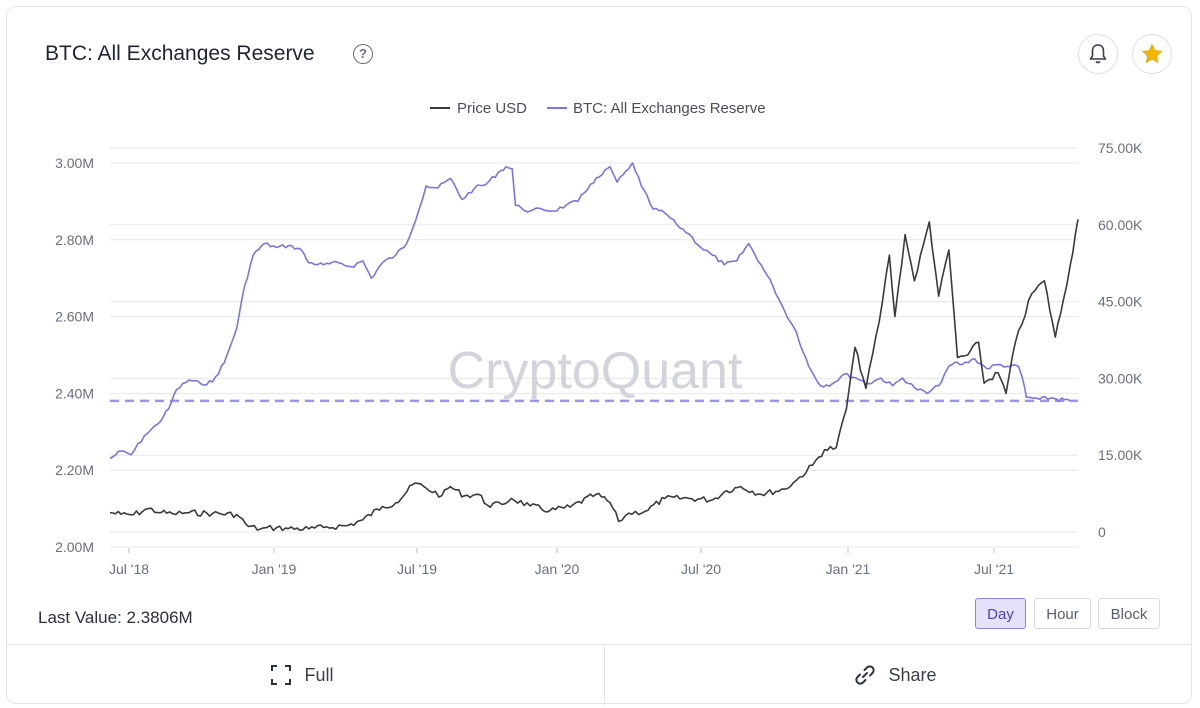 The width and height of the screenshot is (1200, 708). I want to click on right-axis-tick-label: 30.00K, so click(1120, 378).